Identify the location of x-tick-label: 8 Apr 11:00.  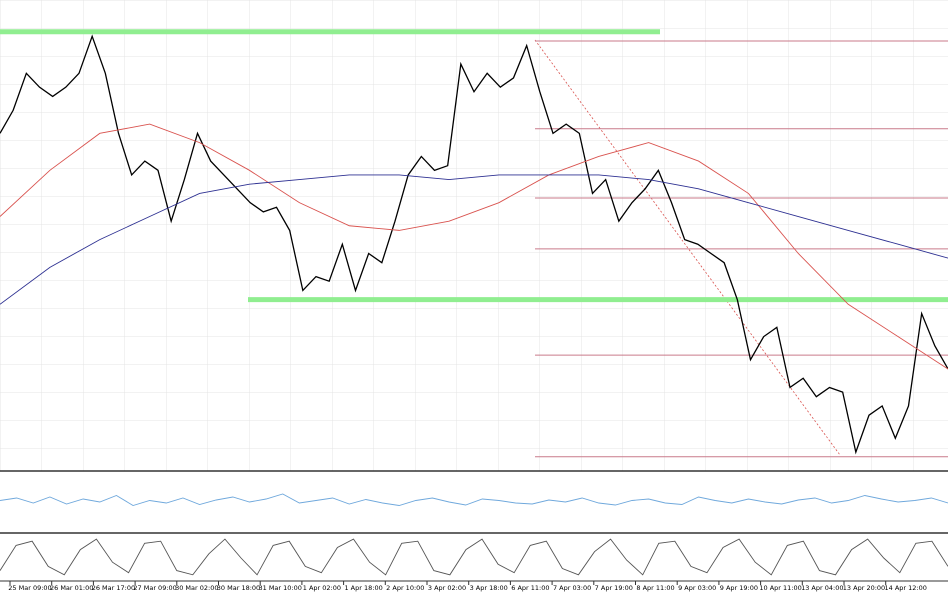
(655, 588).